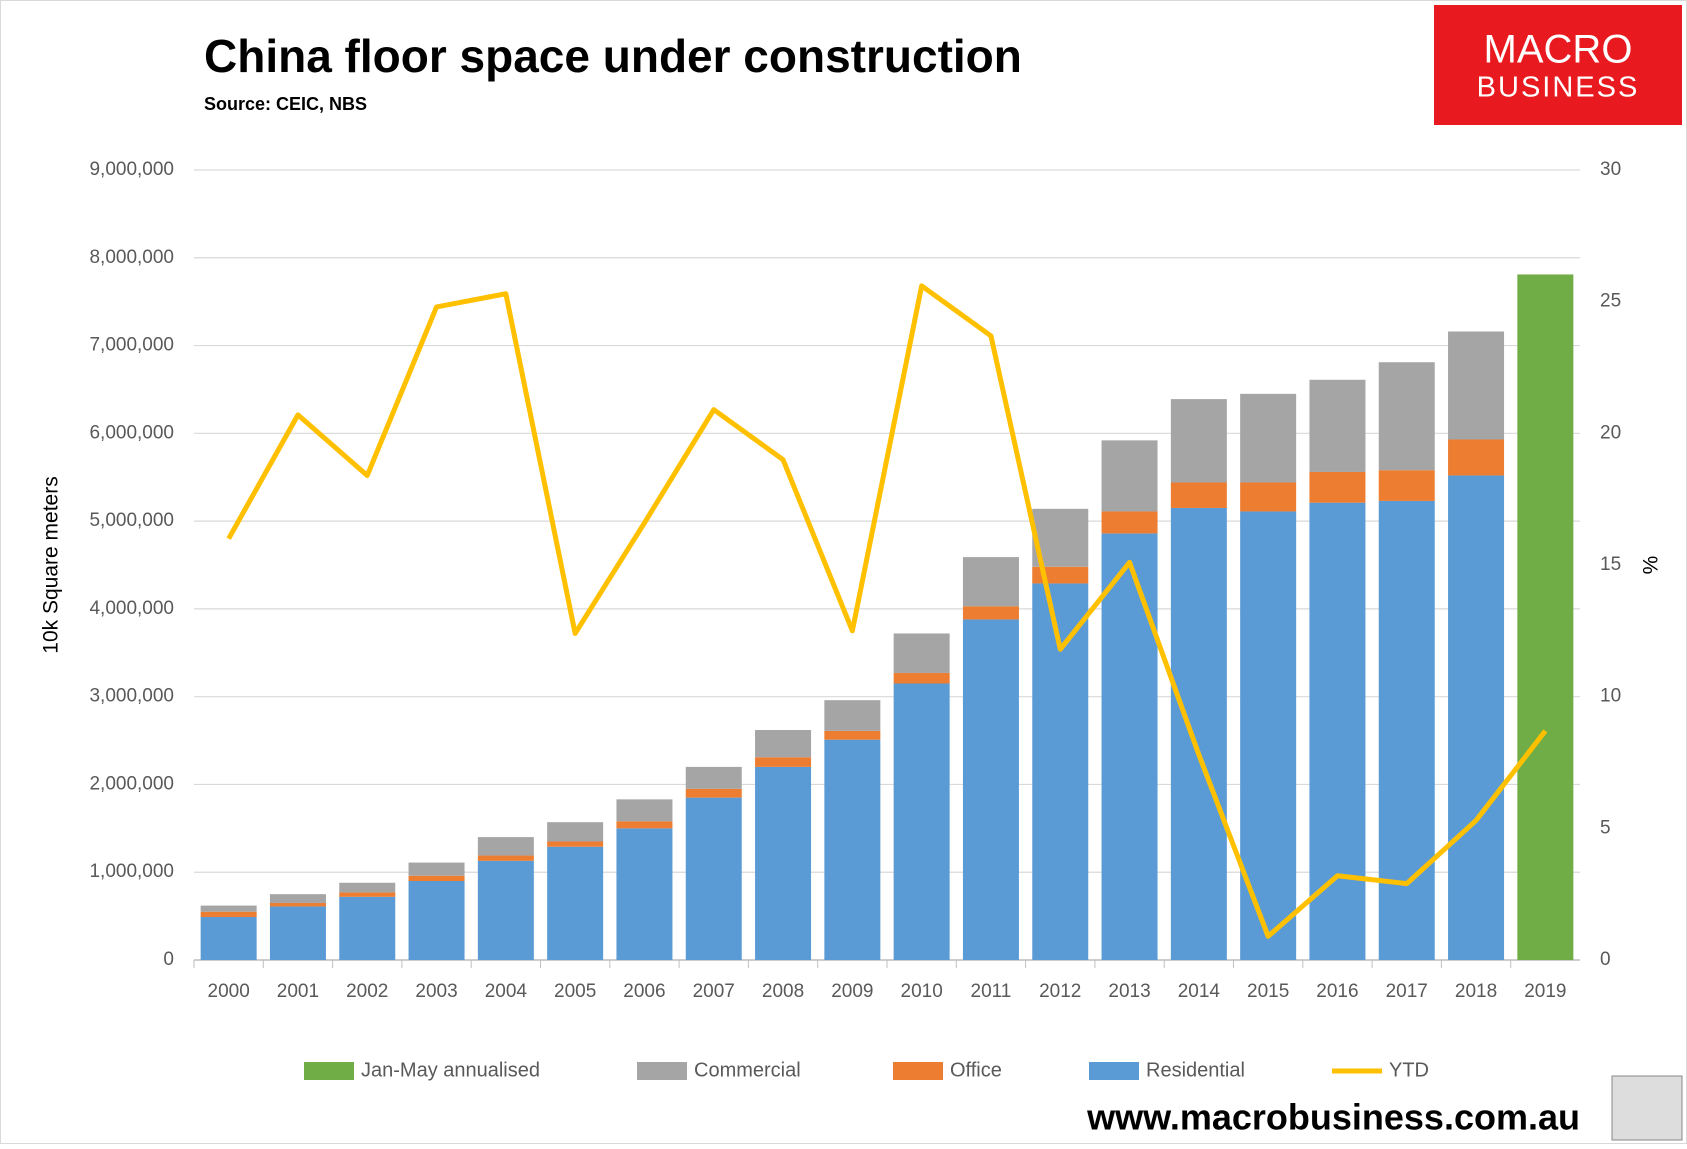 The width and height of the screenshot is (1687, 1149). Describe the element at coordinates (131, 608) in the screenshot. I see `y-tick-label: 4,000,000` at that location.